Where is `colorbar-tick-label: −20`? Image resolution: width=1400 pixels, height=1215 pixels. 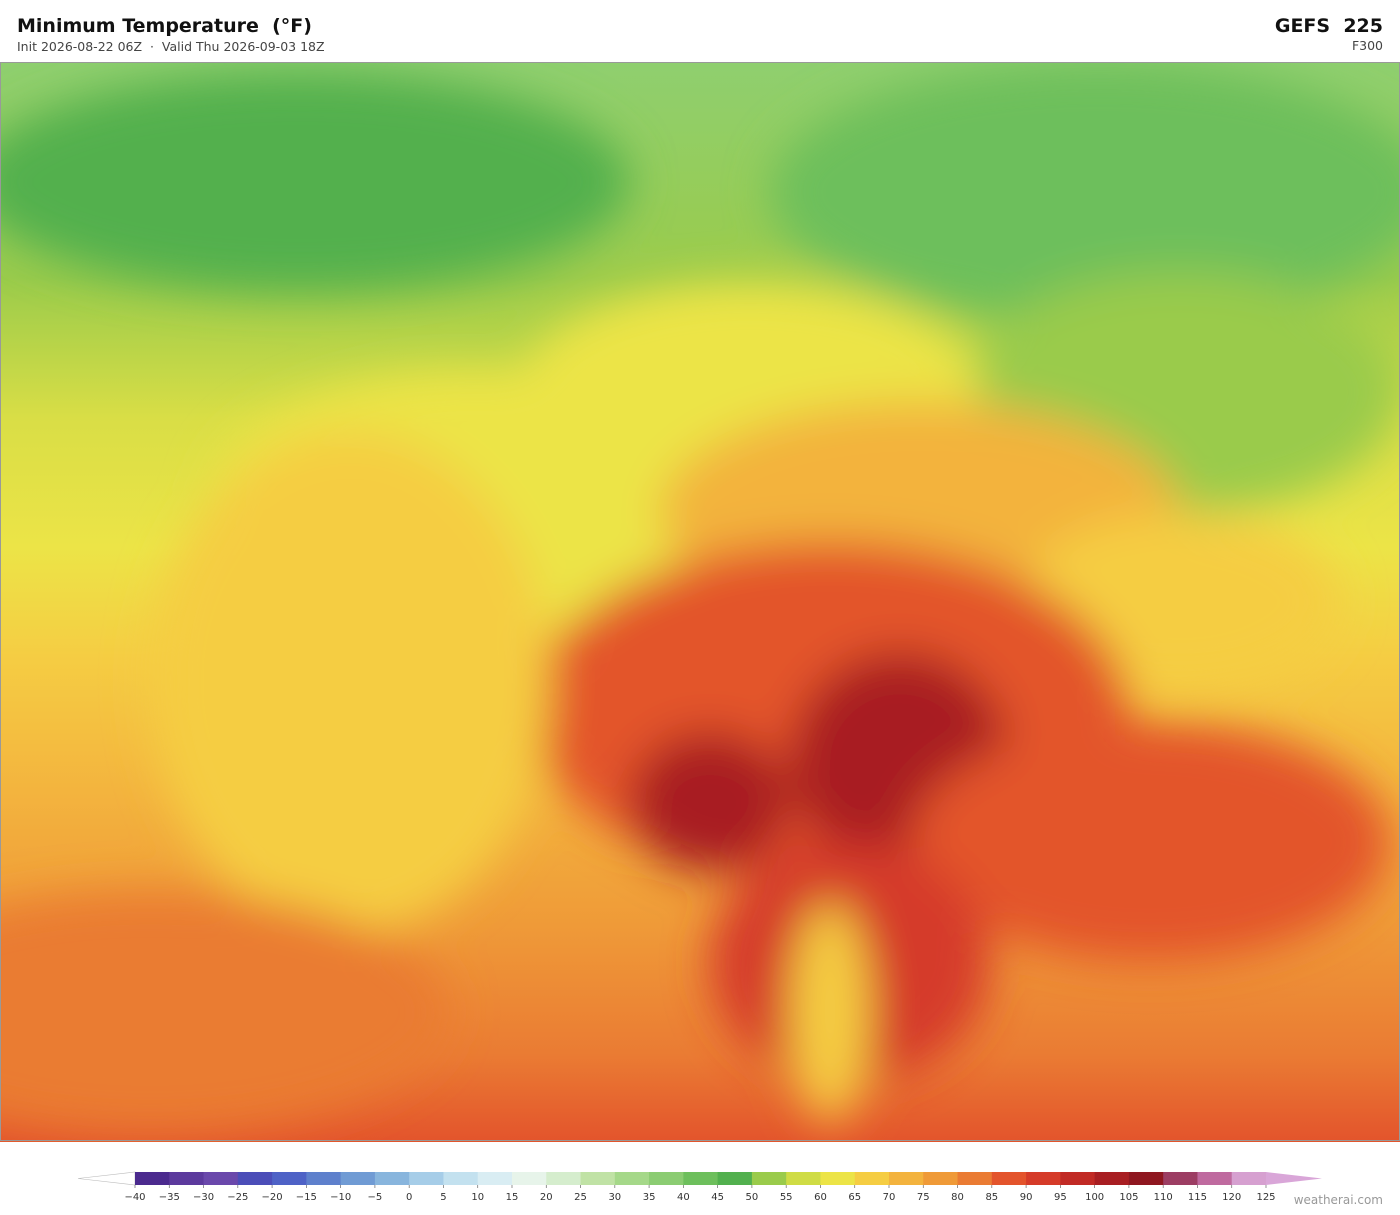
colorbar-tick-label: −20 is located at coordinates (272, 1197).